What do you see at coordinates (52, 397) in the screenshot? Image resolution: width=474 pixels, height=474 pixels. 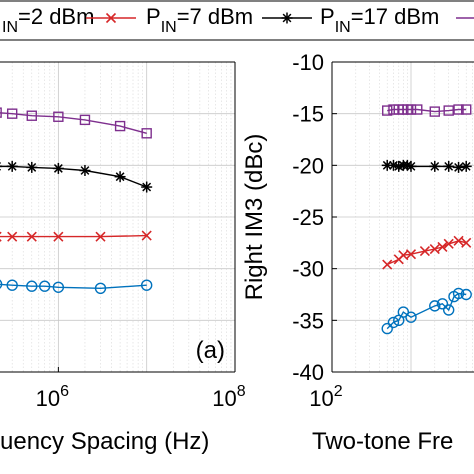 I see `x-tick-label: 10⁶` at bounding box center [52, 397].